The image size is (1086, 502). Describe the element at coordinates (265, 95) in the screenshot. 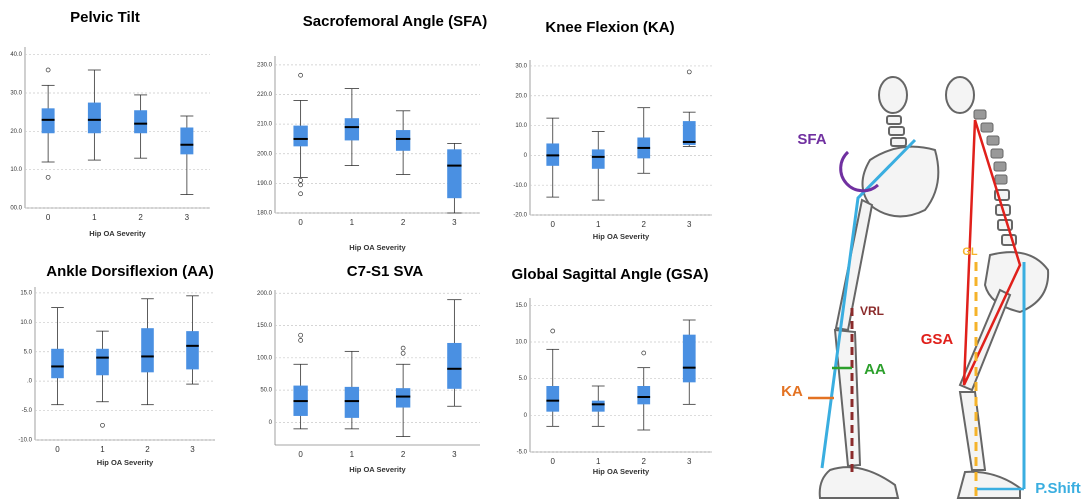

I see `y-tick-label: 220.0` at that location.